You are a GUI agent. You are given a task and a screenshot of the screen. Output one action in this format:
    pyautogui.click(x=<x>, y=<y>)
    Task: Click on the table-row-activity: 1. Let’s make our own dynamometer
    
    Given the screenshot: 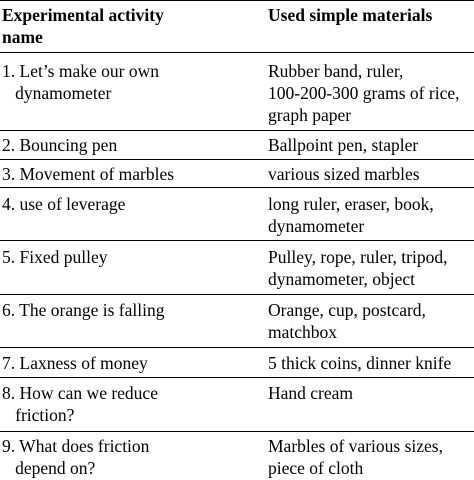 What is the action you would take?
    pyautogui.click(x=80, y=82)
    